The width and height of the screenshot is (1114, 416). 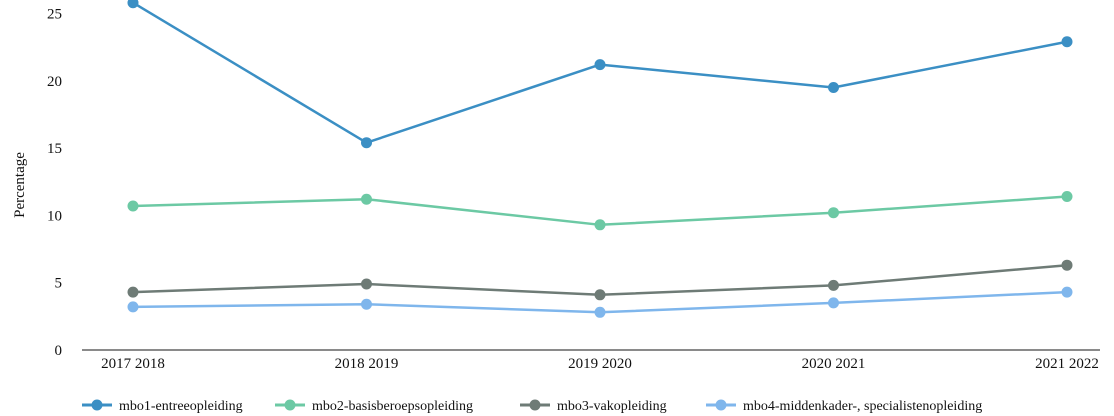 I want to click on legend-label: mbo4-middenkader-, specialistenopleiding, so click(x=862, y=406).